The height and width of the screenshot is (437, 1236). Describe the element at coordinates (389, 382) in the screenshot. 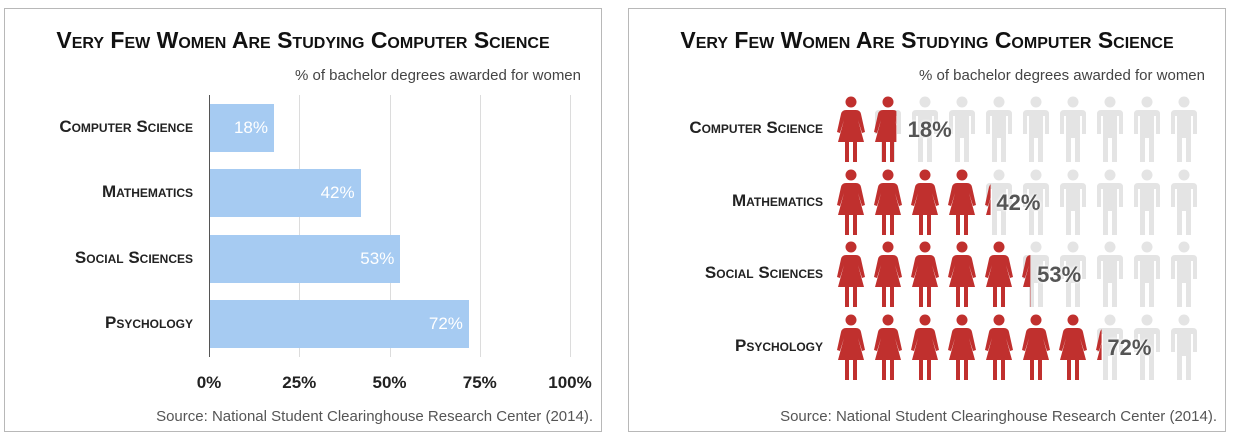

I see `x-tick-label: 50%` at that location.